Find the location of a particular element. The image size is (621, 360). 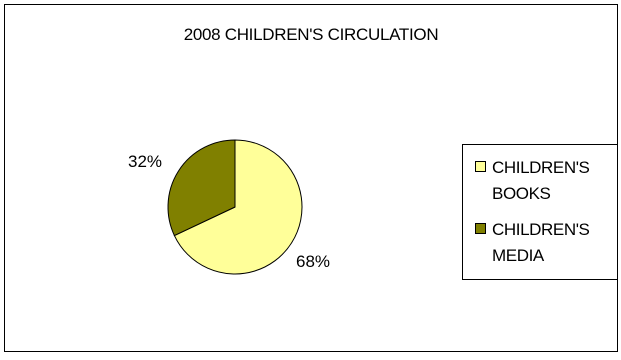

legend-label-books: CHILDREN'S BOOKS is located at coordinates (556, 181).